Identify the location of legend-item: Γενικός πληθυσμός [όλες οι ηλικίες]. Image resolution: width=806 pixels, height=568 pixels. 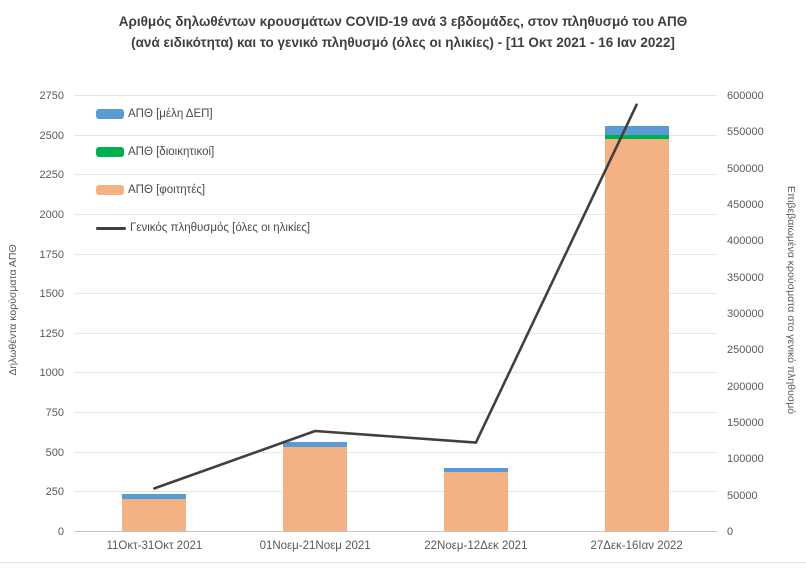
(203, 228).